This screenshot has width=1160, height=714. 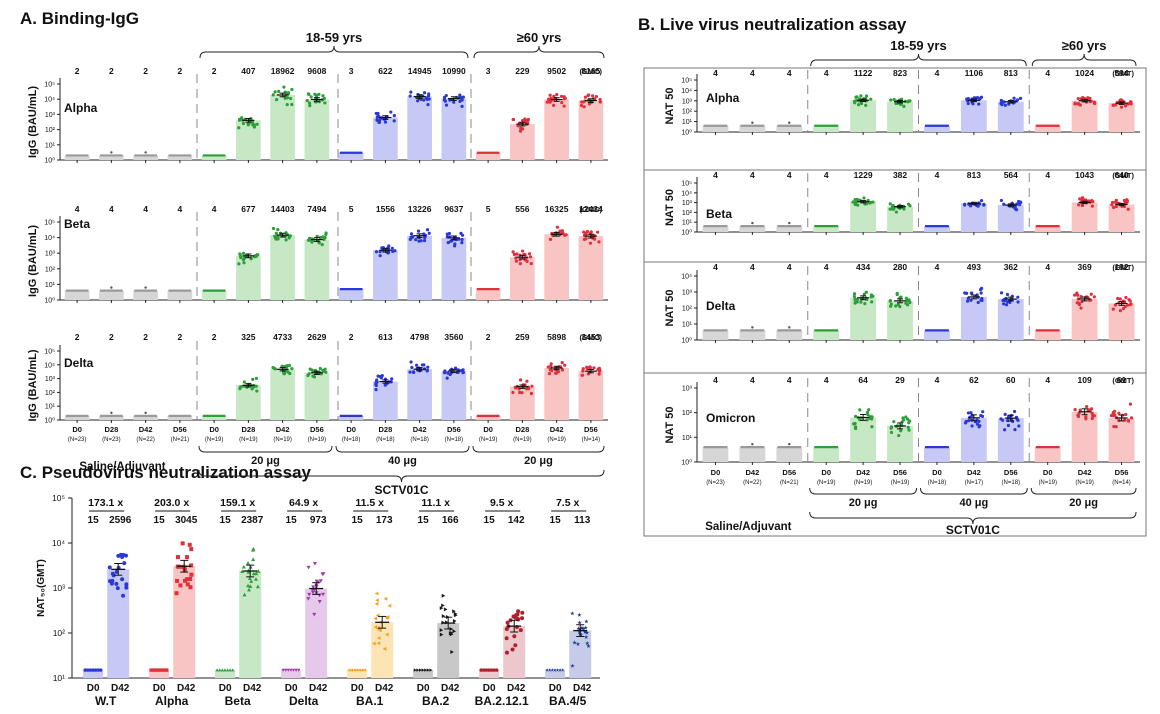 I want to click on stat-value: 362, so click(x=1011, y=267).